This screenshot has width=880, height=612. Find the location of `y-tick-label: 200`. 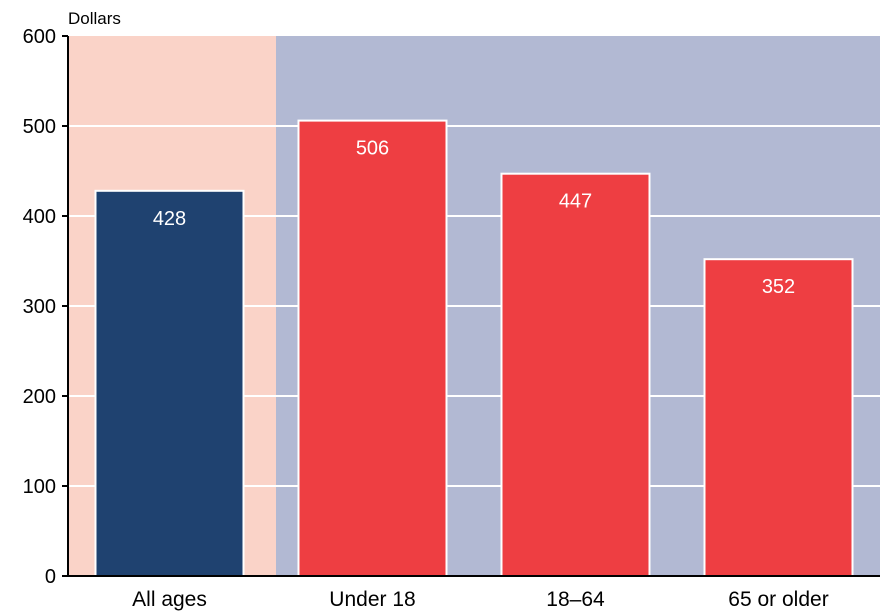

y-tick-label: 200 is located at coordinates (39, 397).